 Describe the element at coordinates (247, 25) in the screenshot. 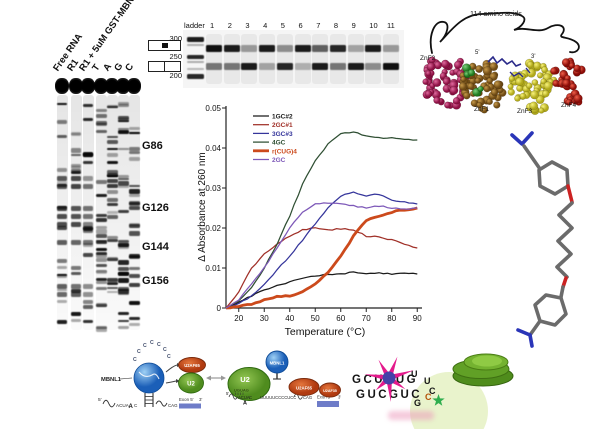

I see `splice-lane-number: 3` at that location.